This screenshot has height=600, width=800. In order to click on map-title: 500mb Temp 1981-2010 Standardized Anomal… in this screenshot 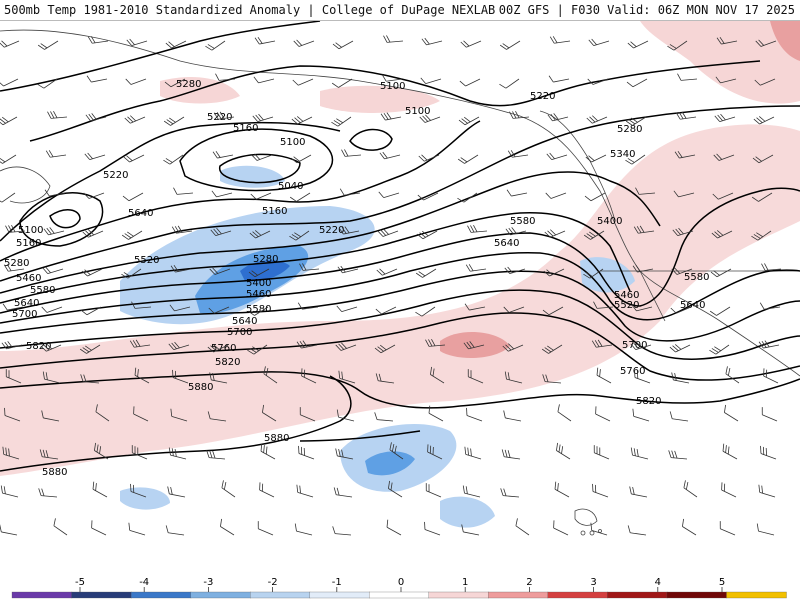, I will do `click(250, 10)`.